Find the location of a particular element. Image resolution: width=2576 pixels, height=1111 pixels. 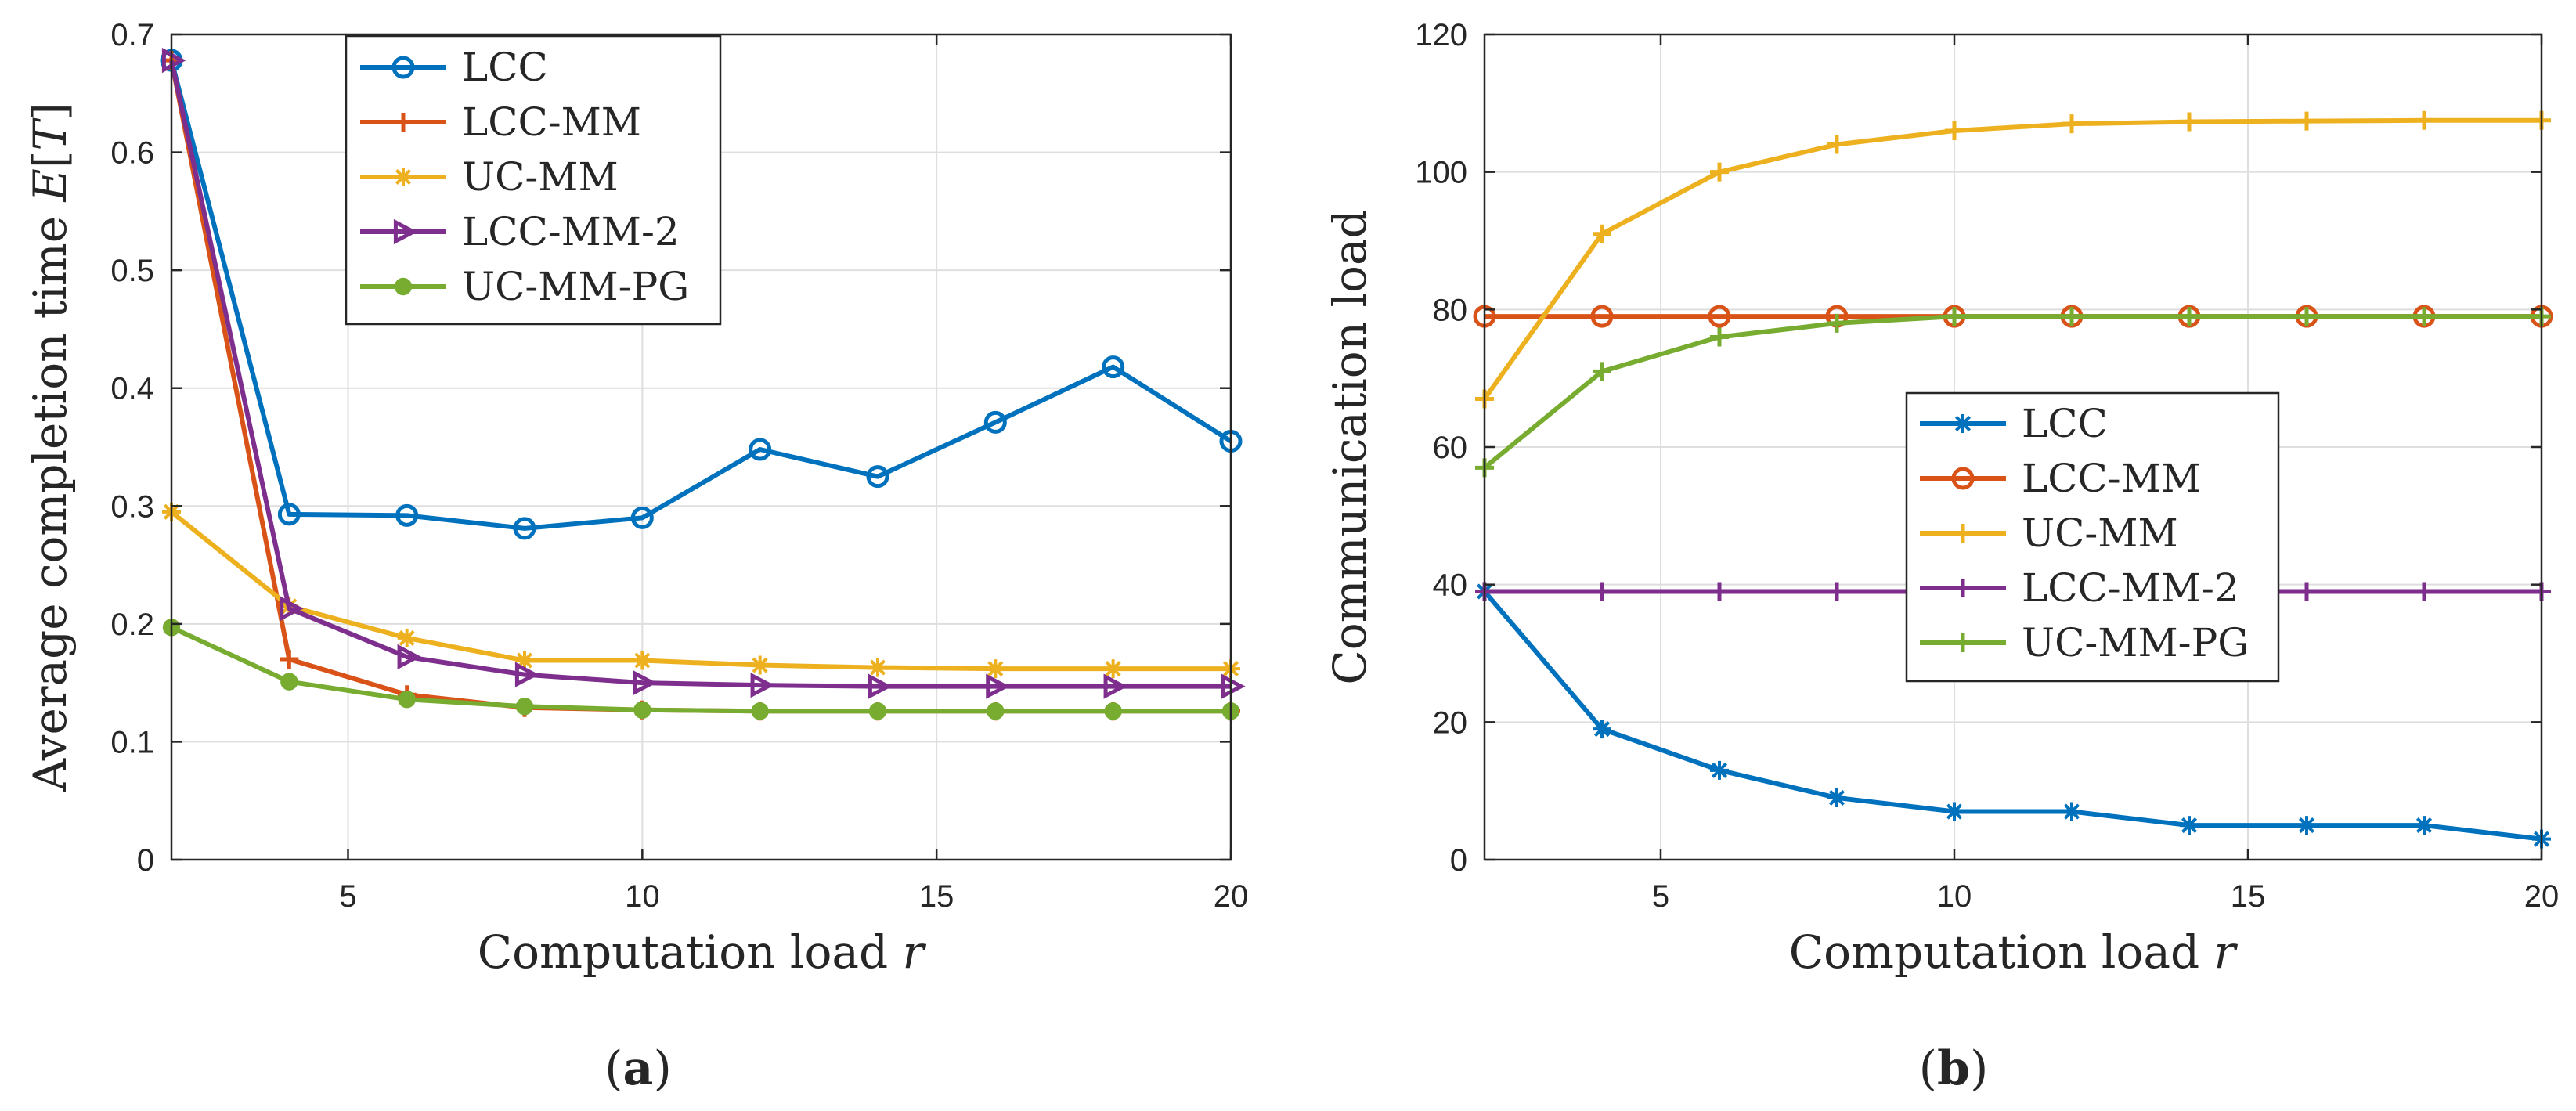

chart-b-series-uc-mm is located at coordinates (2013, 259).